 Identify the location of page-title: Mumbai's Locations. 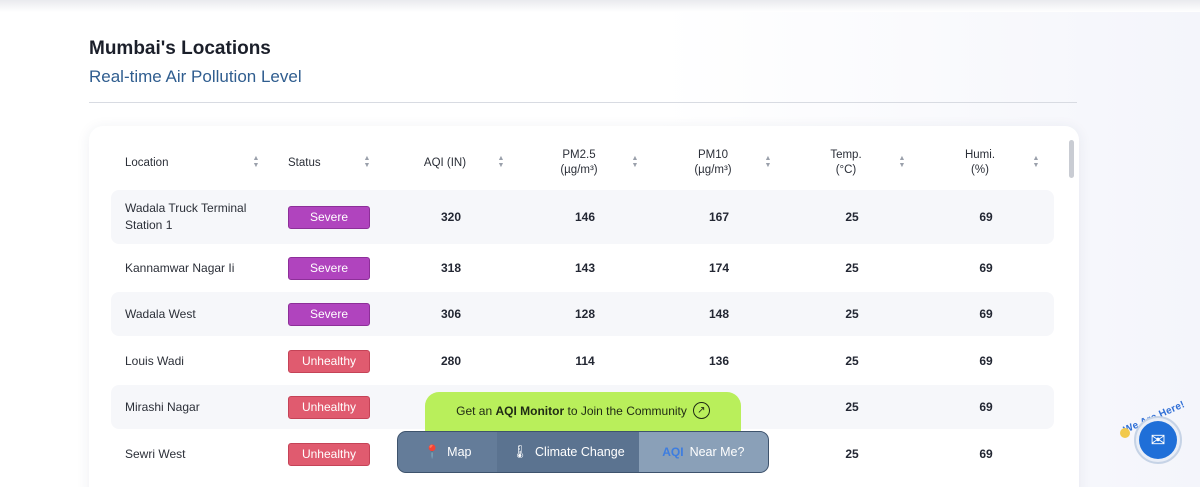
(180, 48).